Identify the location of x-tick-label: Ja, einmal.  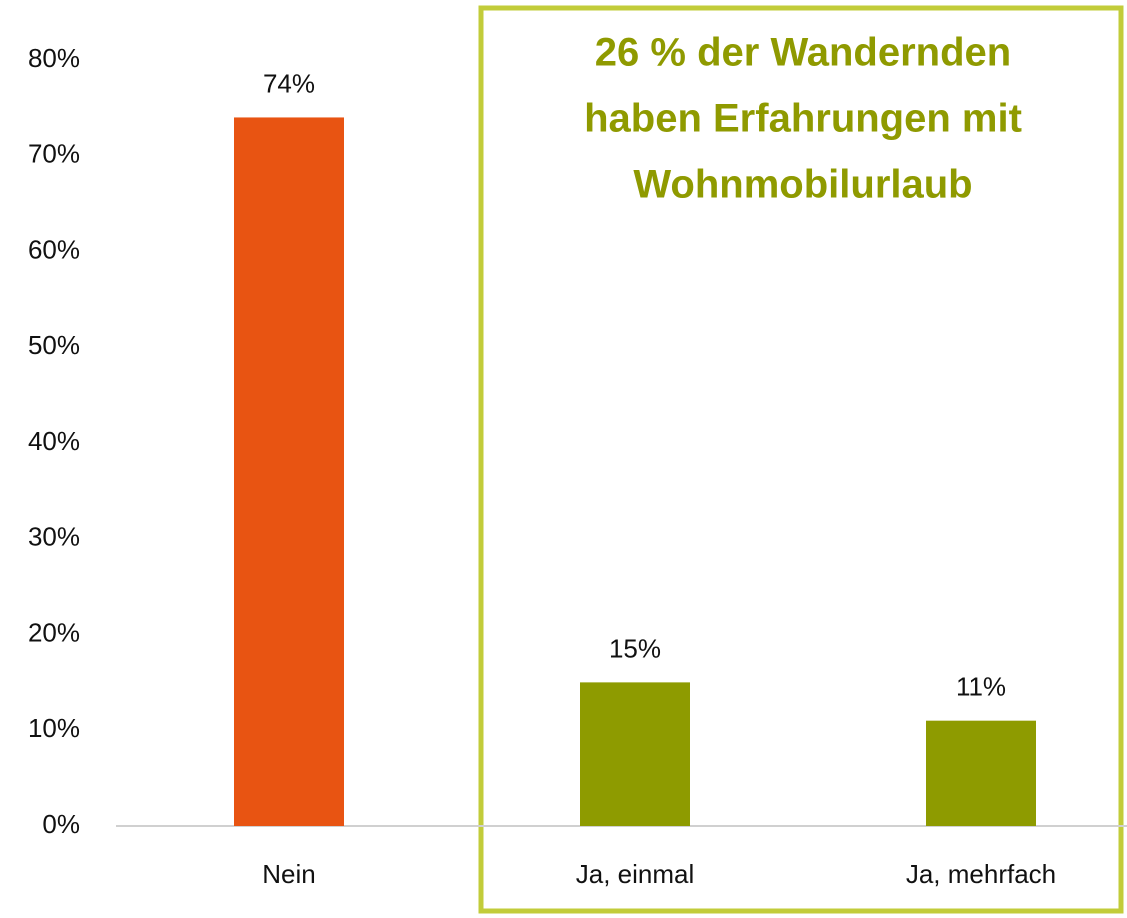
(635, 874).